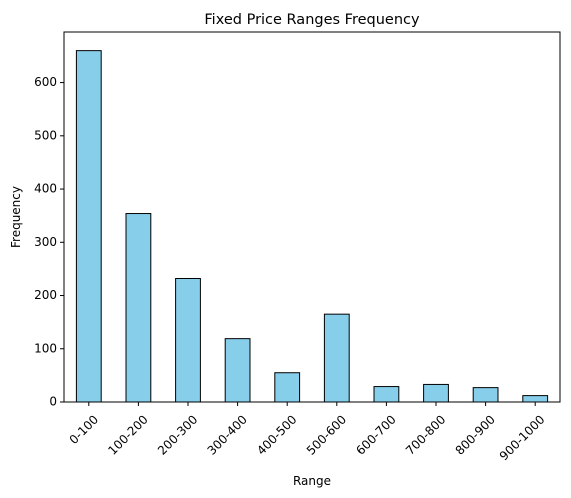 The height and width of the screenshot is (498, 571). Describe the element at coordinates (53, 402) in the screenshot. I see `y-tick-label: 0` at that location.